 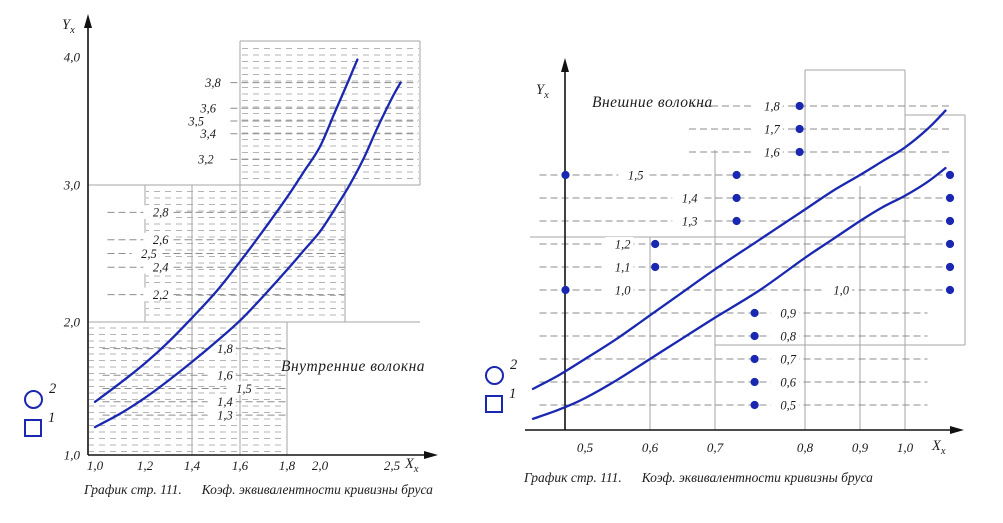 What do you see at coordinates (207, 134) in the screenshot?
I see `svg-text: 3,4` at bounding box center [207, 134].